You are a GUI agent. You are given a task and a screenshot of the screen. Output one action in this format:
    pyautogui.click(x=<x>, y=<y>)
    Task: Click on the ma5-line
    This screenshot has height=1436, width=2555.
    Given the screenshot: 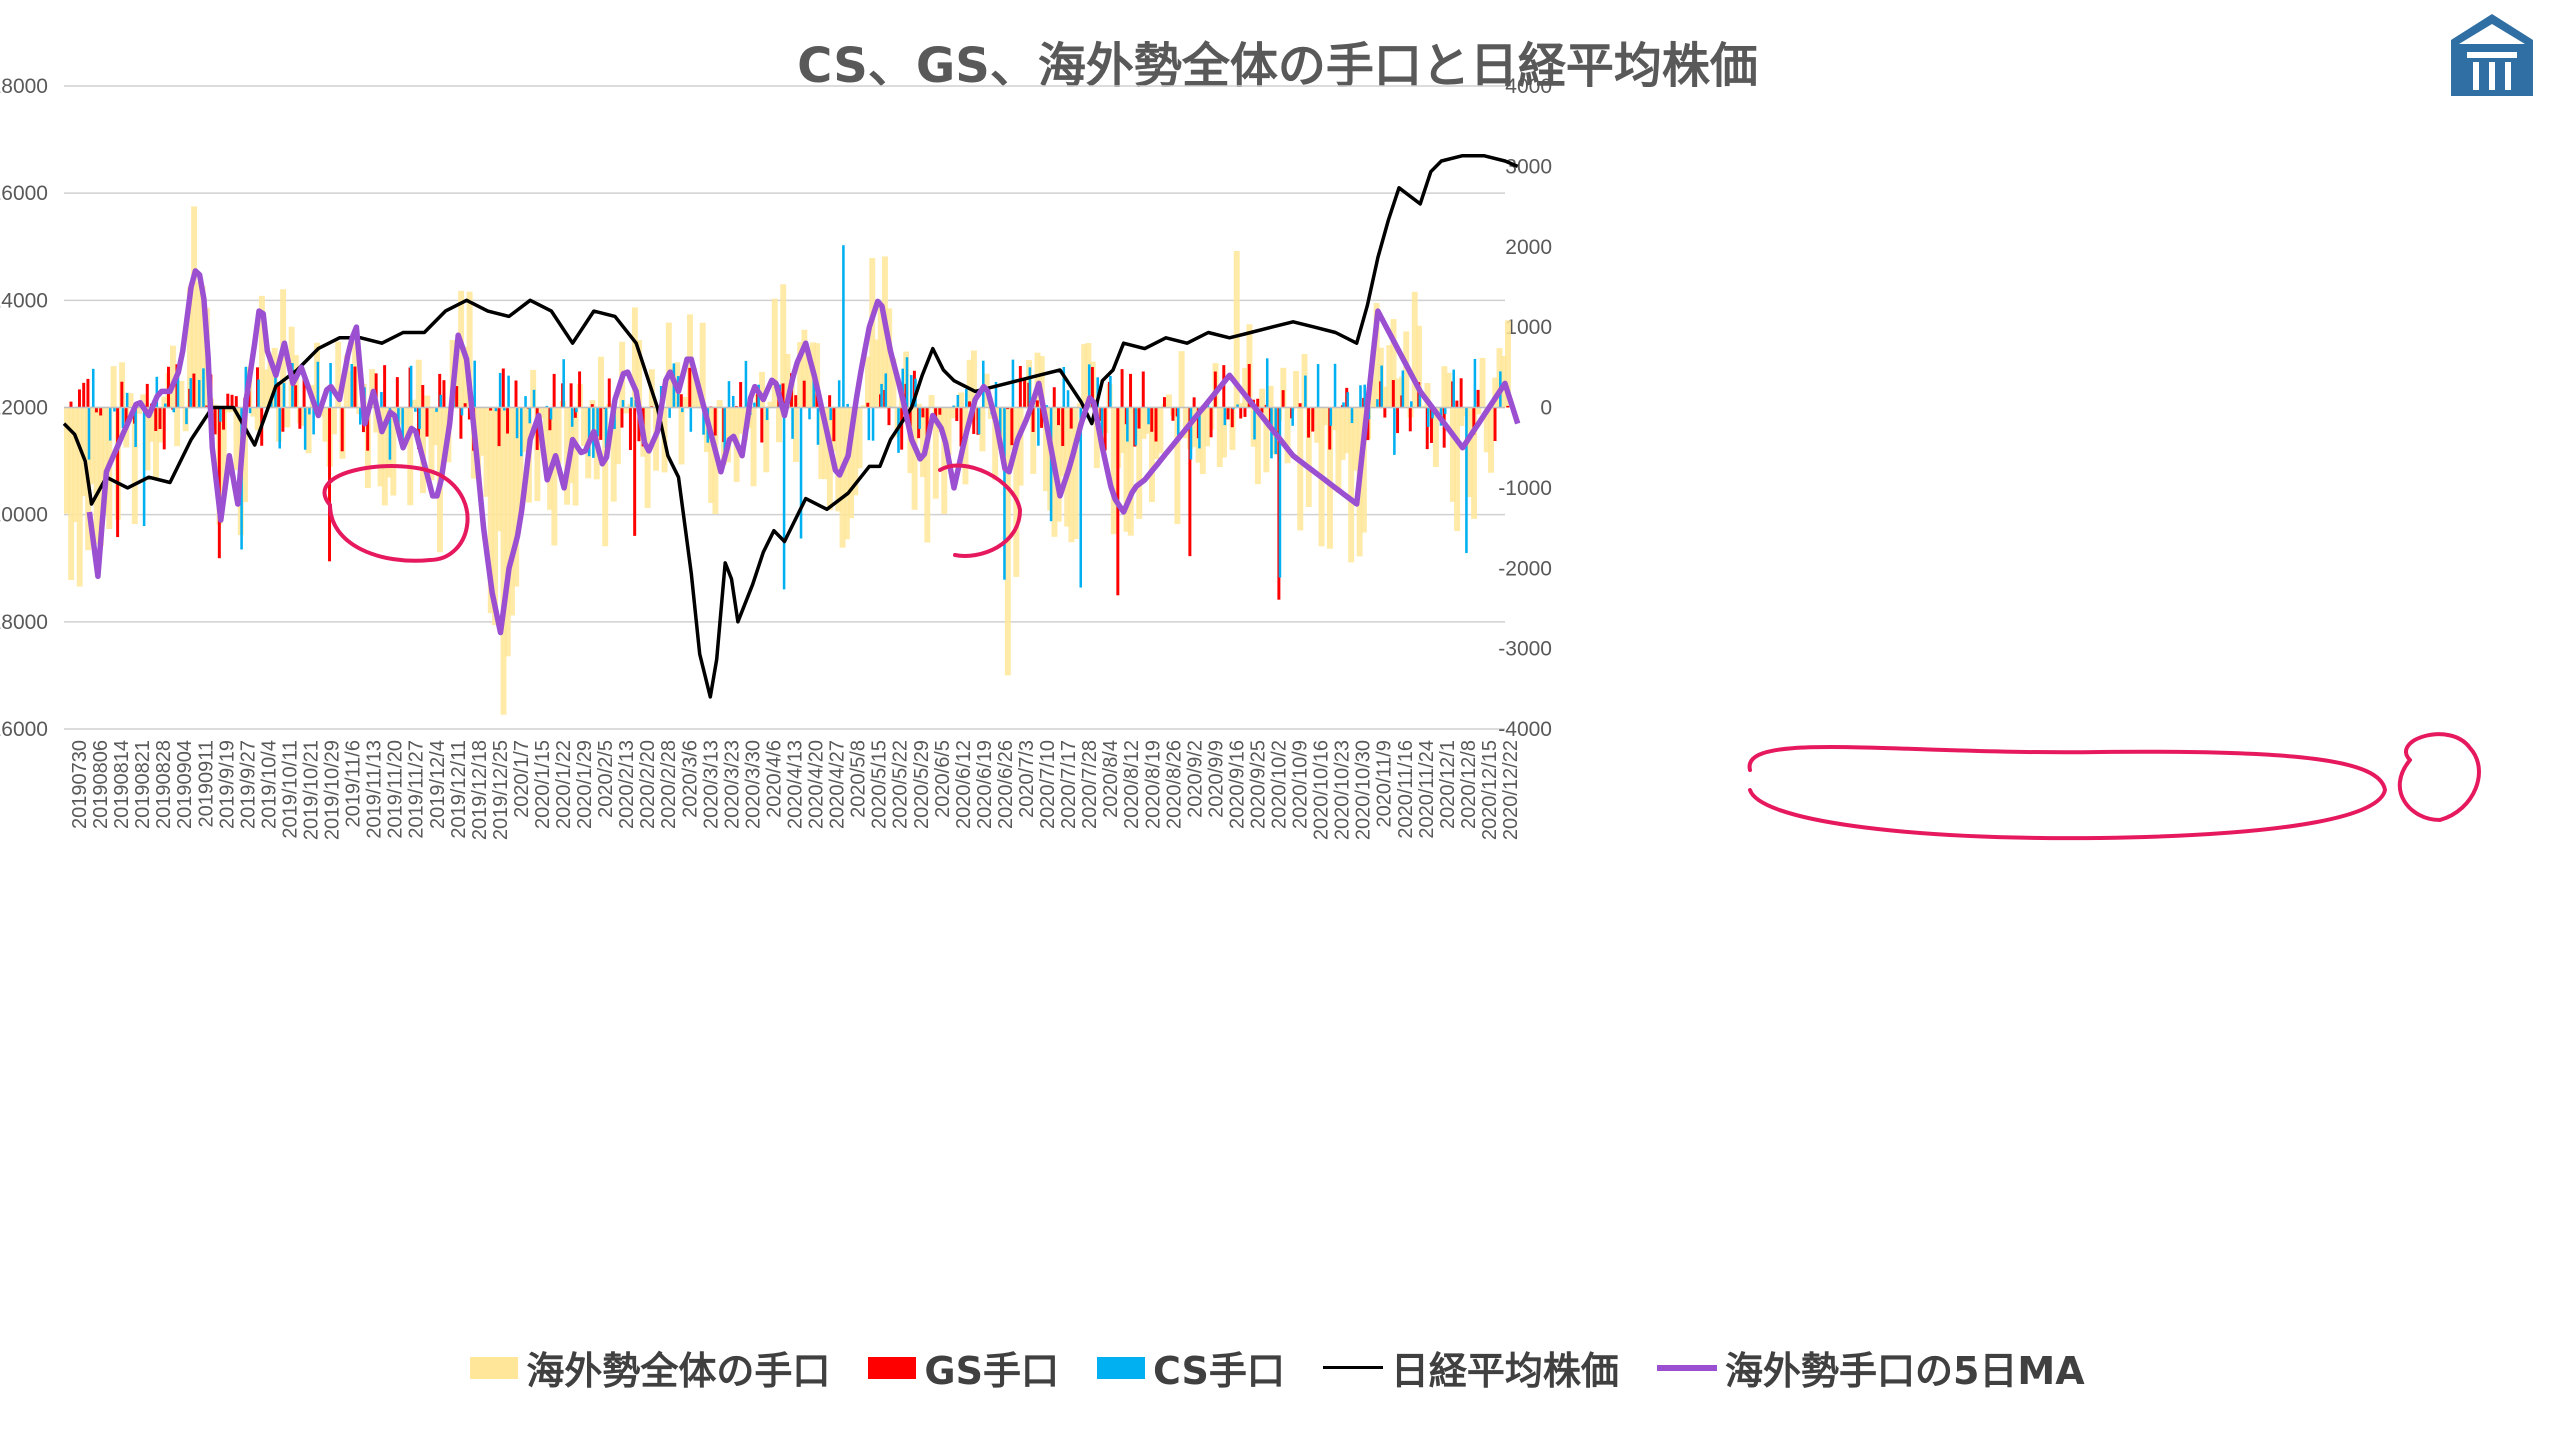 What is the action you would take?
    pyautogui.click(x=803, y=452)
    